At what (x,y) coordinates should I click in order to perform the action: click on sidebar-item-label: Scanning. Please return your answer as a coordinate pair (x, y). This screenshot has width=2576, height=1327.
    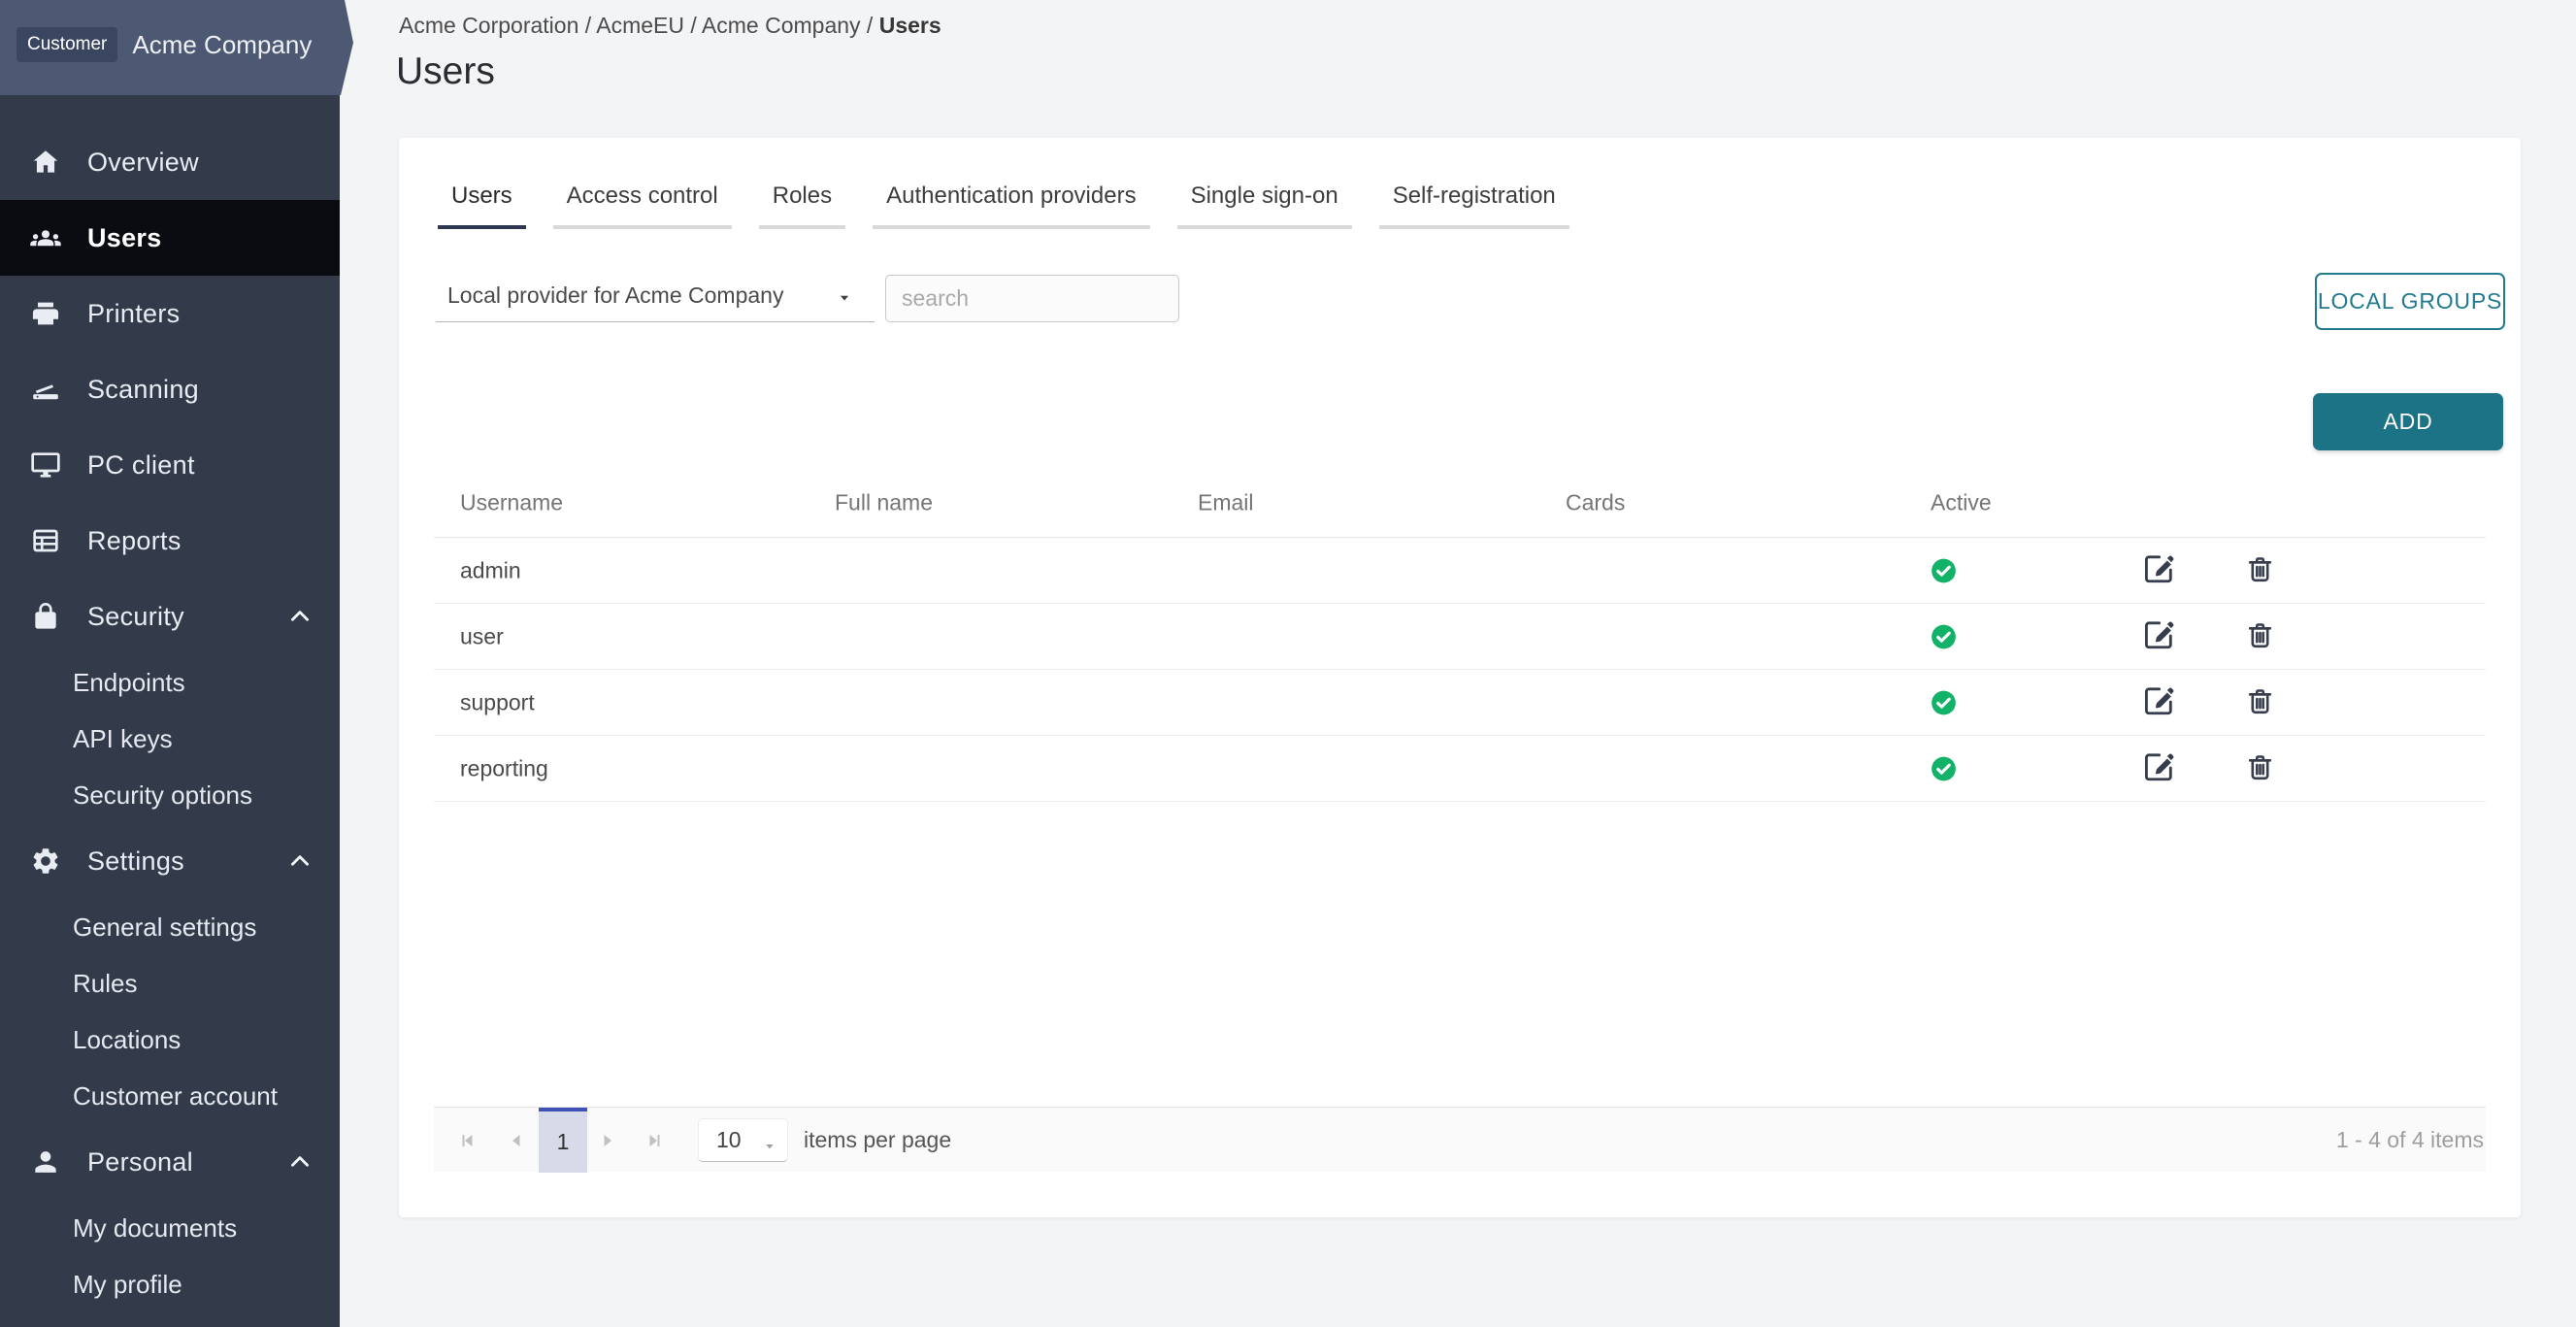
    Looking at the image, I should click on (143, 389).